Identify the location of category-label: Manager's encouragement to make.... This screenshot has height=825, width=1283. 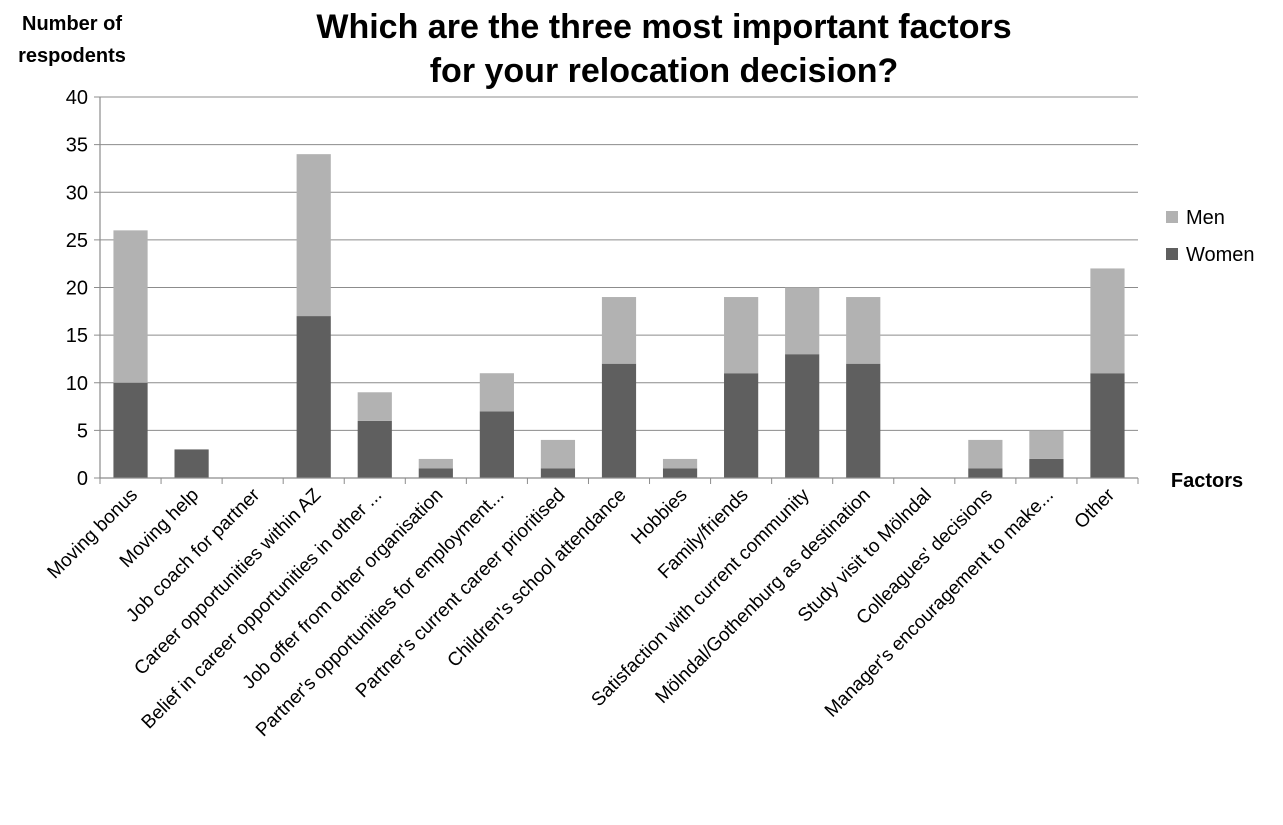
(939, 603).